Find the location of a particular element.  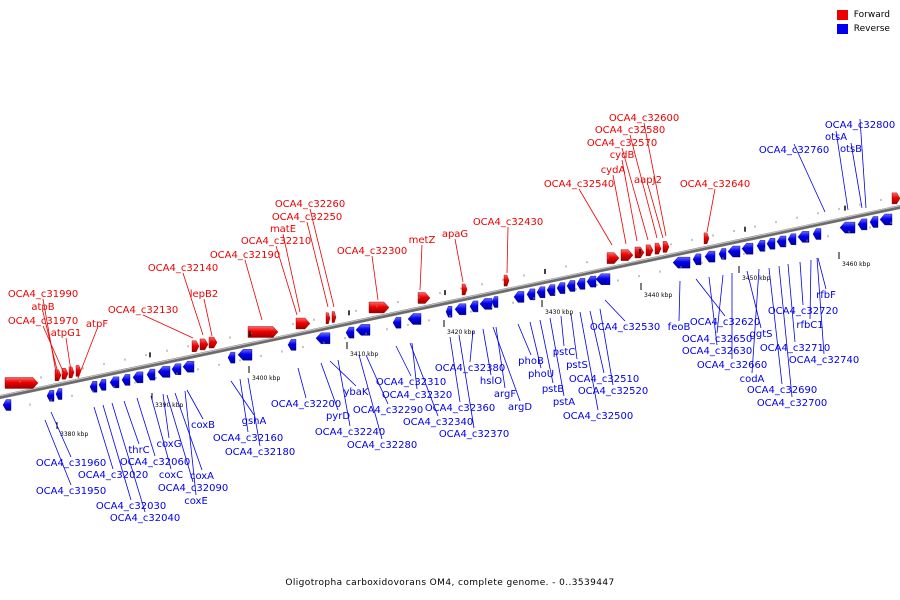

reverse-label-3: OCA4_c32020 is located at coordinates (113, 475).